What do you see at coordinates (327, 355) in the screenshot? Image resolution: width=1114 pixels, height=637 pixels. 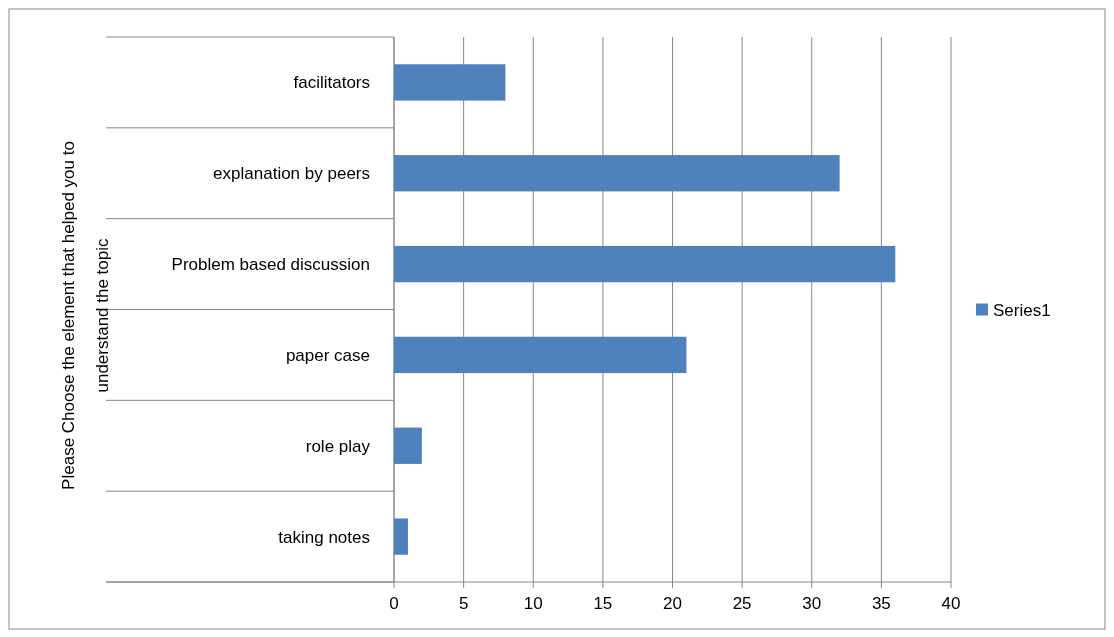 I see `y-tick-label: paper case` at bounding box center [327, 355].